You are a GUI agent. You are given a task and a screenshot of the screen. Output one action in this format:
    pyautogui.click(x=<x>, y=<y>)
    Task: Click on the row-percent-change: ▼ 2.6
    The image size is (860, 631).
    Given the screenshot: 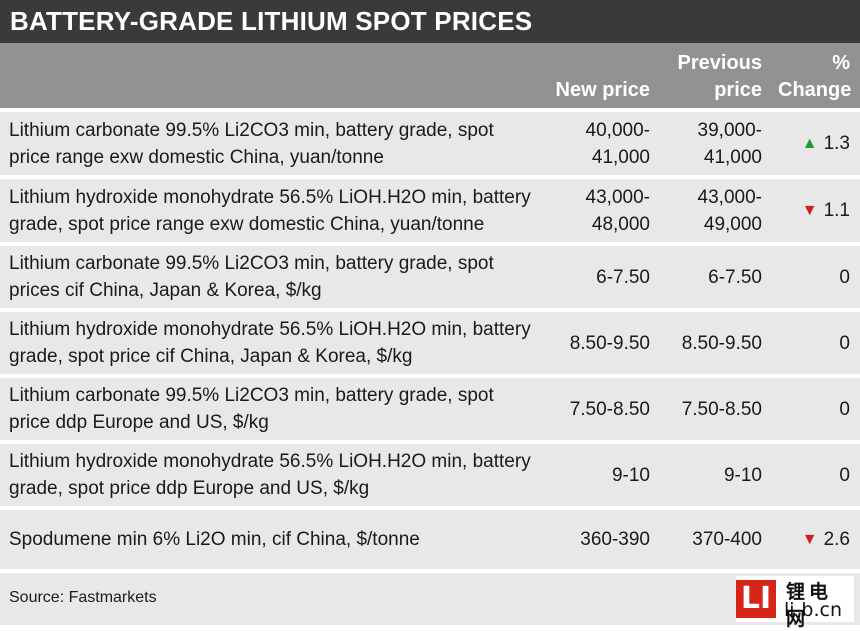 What is the action you would take?
    pyautogui.click(x=816, y=540)
    